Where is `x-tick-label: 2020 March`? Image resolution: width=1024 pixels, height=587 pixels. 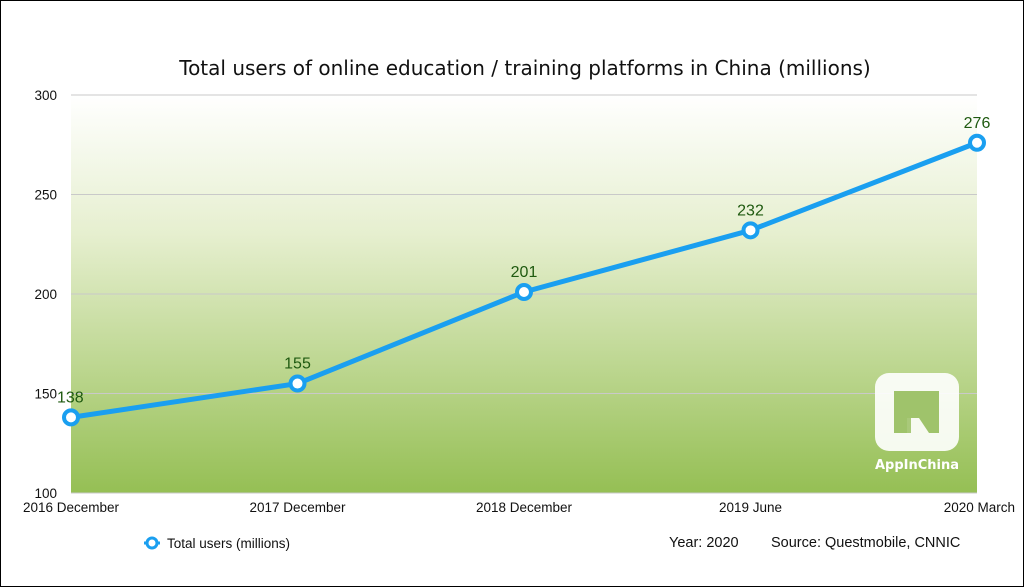 x-tick-label: 2020 March is located at coordinates (979, 507).